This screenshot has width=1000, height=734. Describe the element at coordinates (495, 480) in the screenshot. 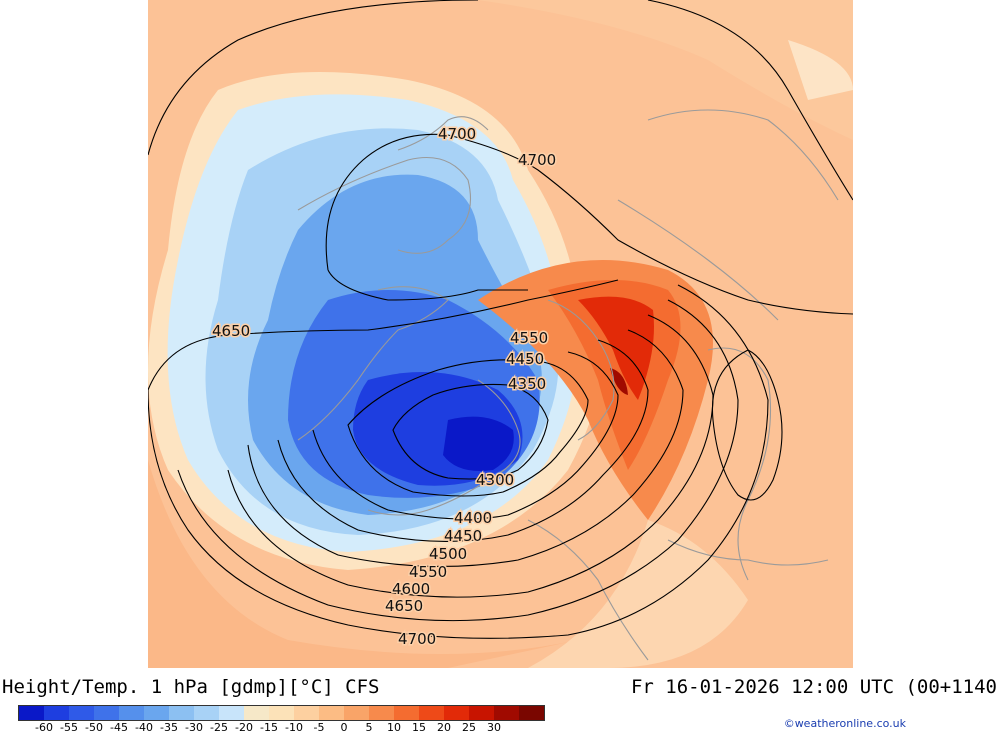

I see `contour-label-4300: 4300` at that location.